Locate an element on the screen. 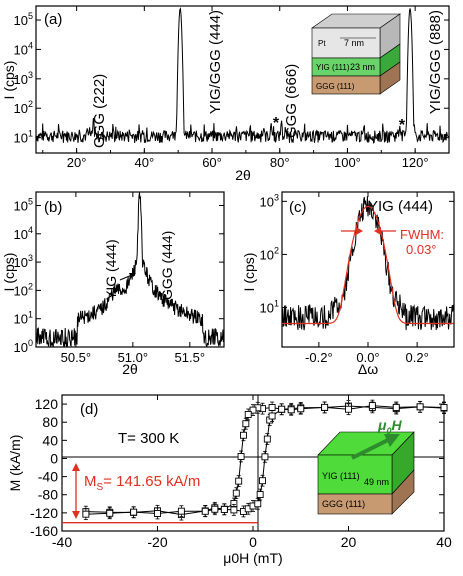 The height and width of the screenshot is (576, 463). panel-d-ytick-label: -40 is located at coordinates (48, 477).